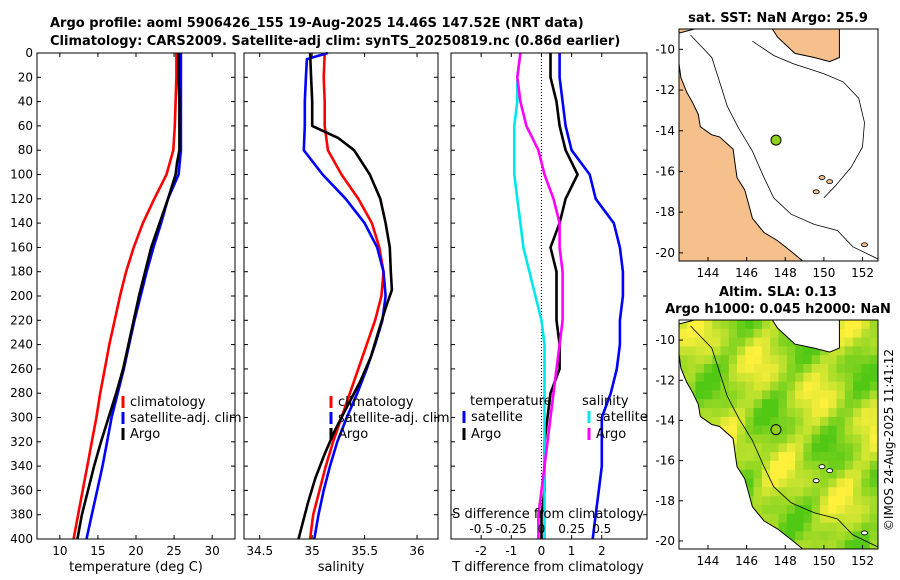  Describe the element at coordinates (125, 296) in the screenshot. I see `series-line-climatology` at that location.